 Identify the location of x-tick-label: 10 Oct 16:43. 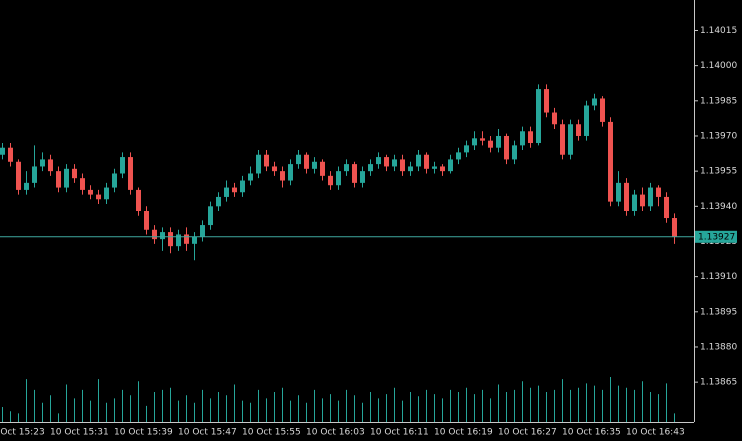
(655, 433).